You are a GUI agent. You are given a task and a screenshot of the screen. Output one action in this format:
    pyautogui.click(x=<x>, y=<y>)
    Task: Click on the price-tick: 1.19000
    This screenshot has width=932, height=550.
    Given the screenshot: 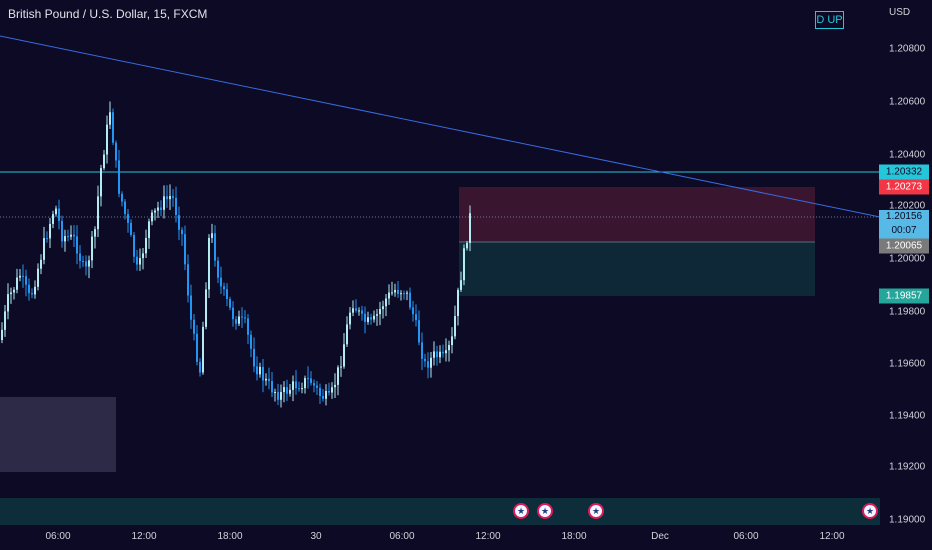 What is the action you would take?
    pyautogui.click(x=907, y=520)
    